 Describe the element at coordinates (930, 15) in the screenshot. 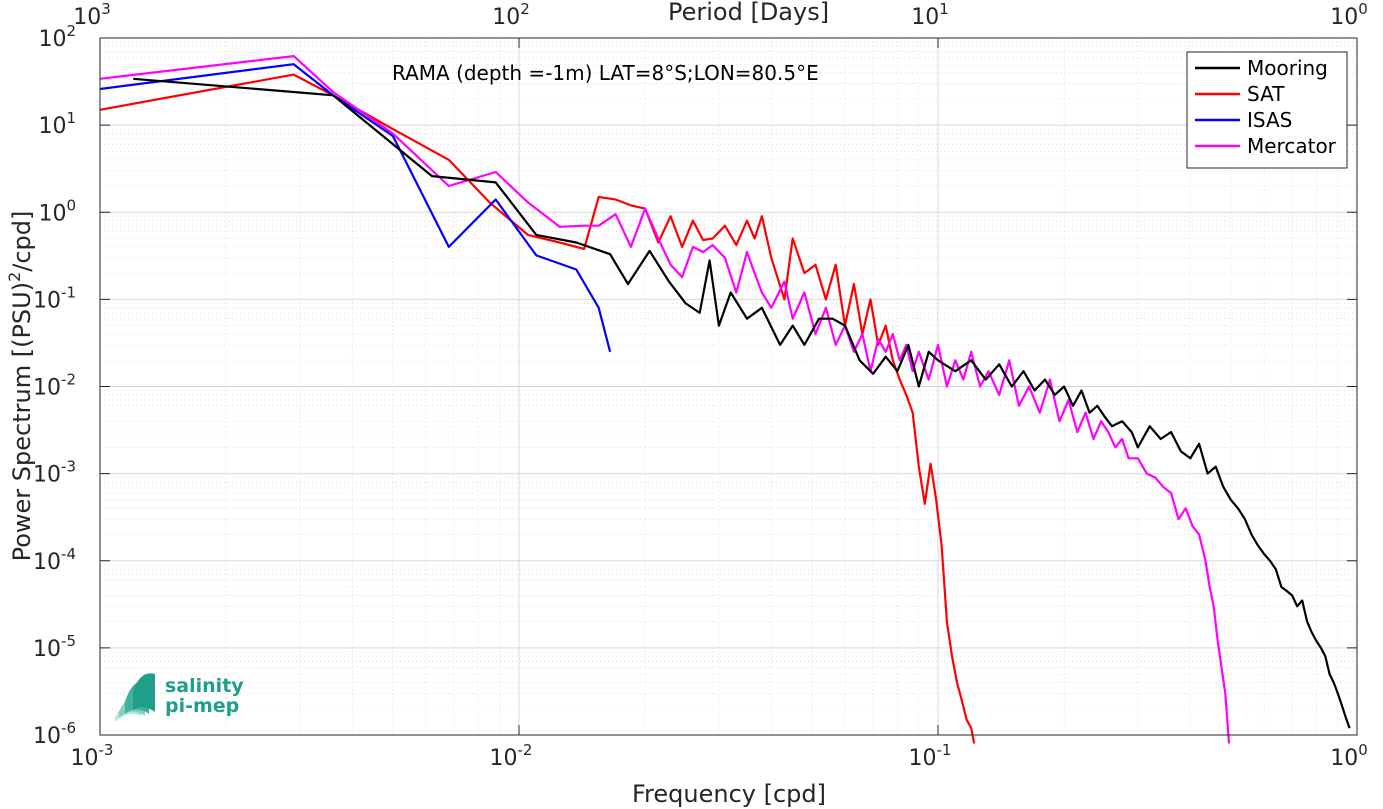

I see `top-tick-label: 10¹` at that location.